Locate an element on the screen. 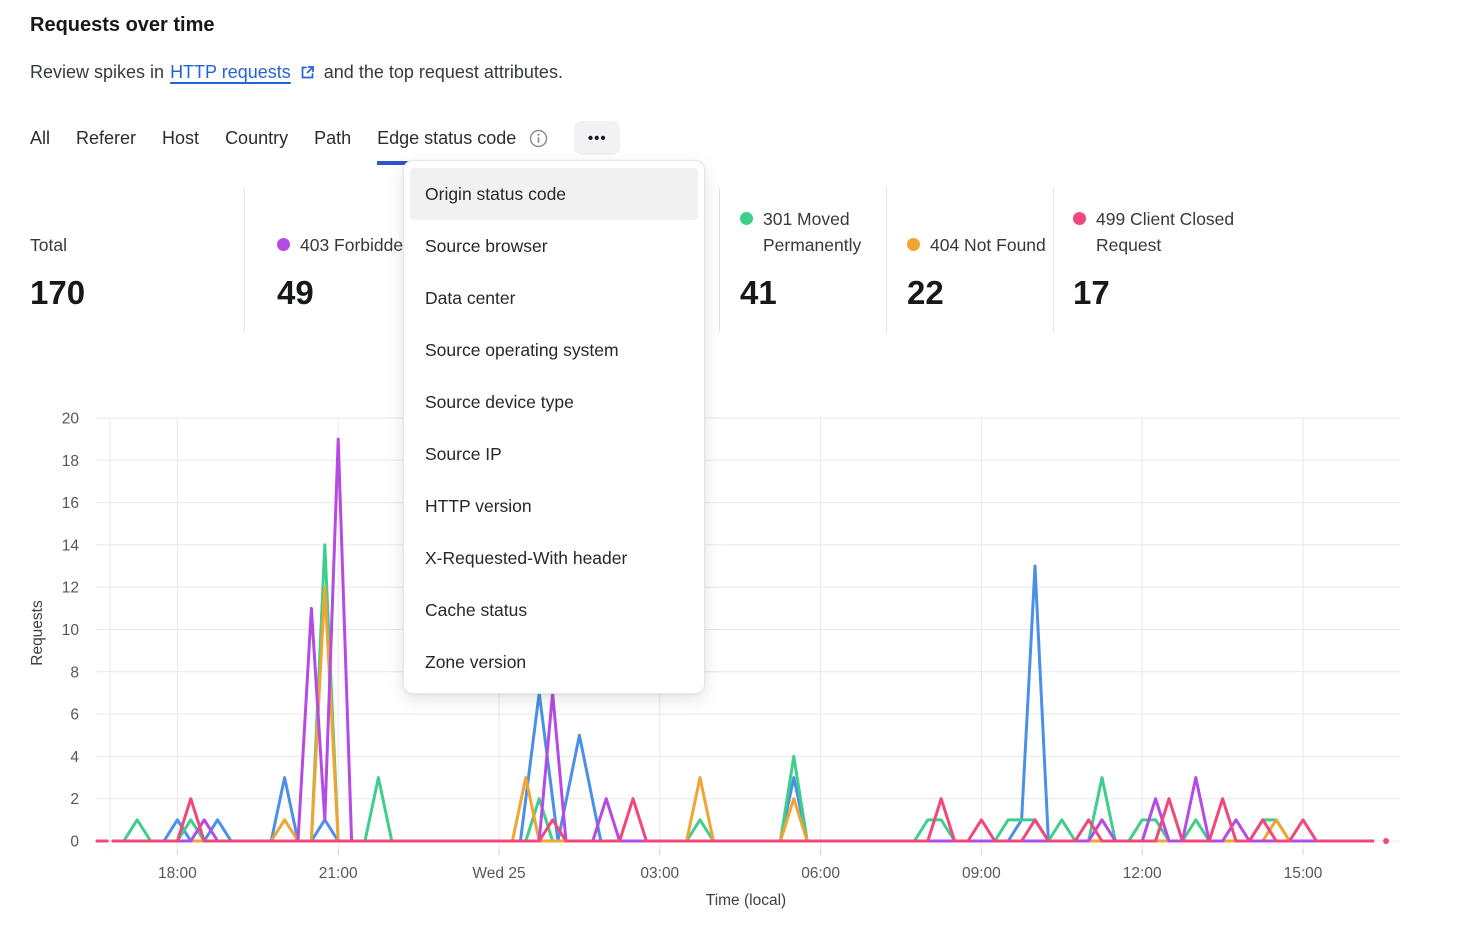 The image size is (1458, 940). subtitle-prefix: Review spikes in is located at coordinates (97, 72).